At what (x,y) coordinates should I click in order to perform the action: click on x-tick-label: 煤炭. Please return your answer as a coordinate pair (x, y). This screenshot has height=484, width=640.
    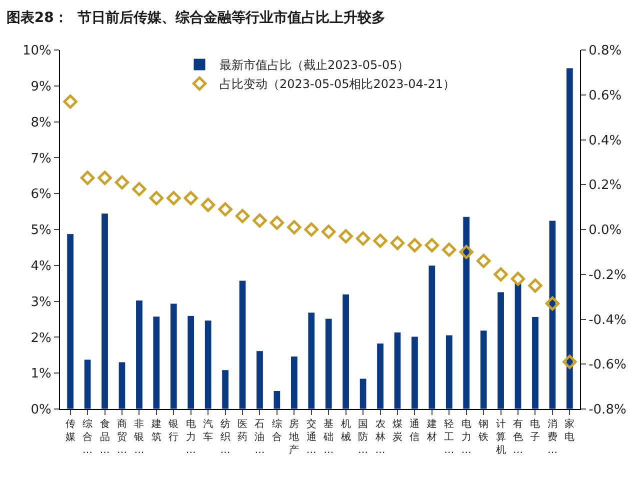
    Looking at the image, I should click on (397, 430).